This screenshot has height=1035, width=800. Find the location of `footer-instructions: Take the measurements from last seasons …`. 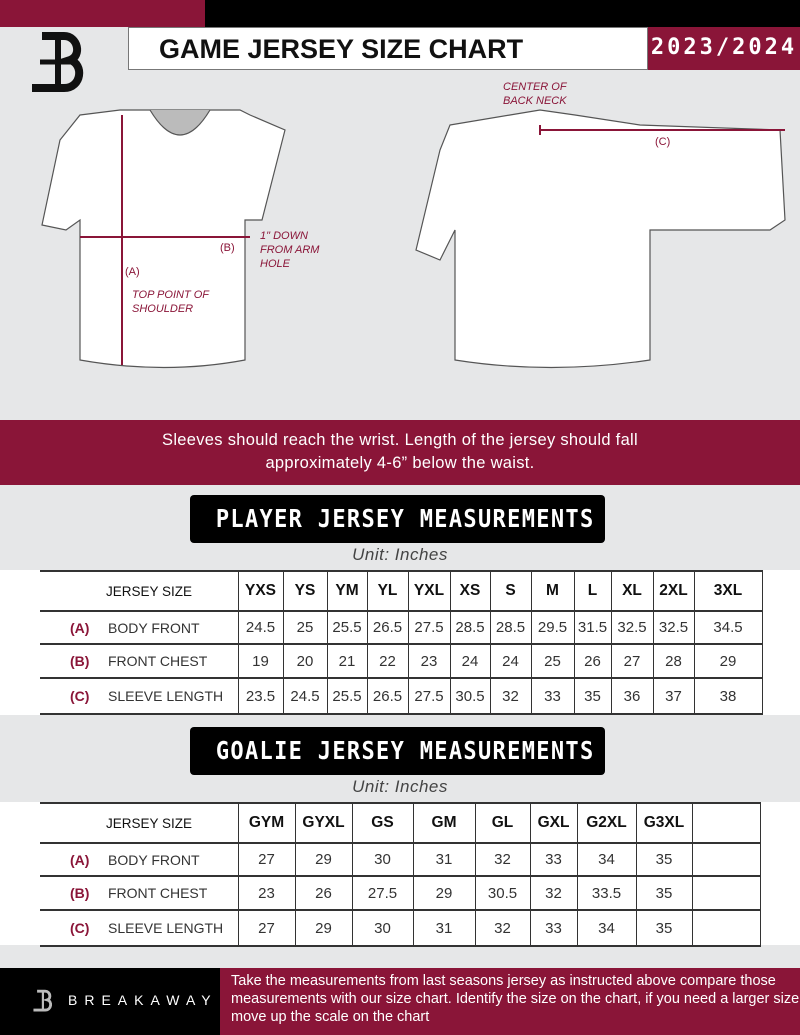

footer-instructions: Take the measurements from last seasons … is located at coordinates (510, 1001).